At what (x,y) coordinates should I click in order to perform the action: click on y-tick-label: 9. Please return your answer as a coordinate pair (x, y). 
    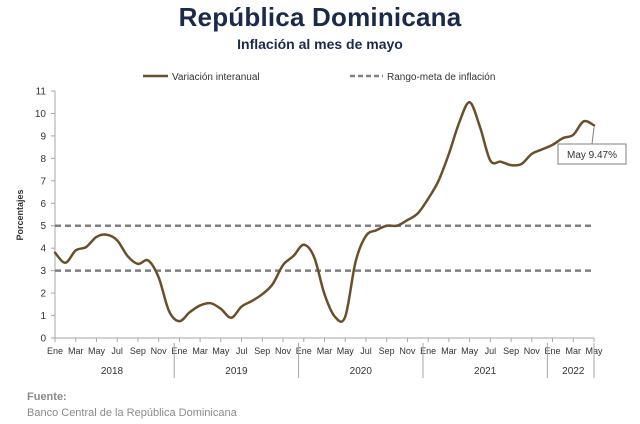
    Looking at the image, I should click on (43, 136).